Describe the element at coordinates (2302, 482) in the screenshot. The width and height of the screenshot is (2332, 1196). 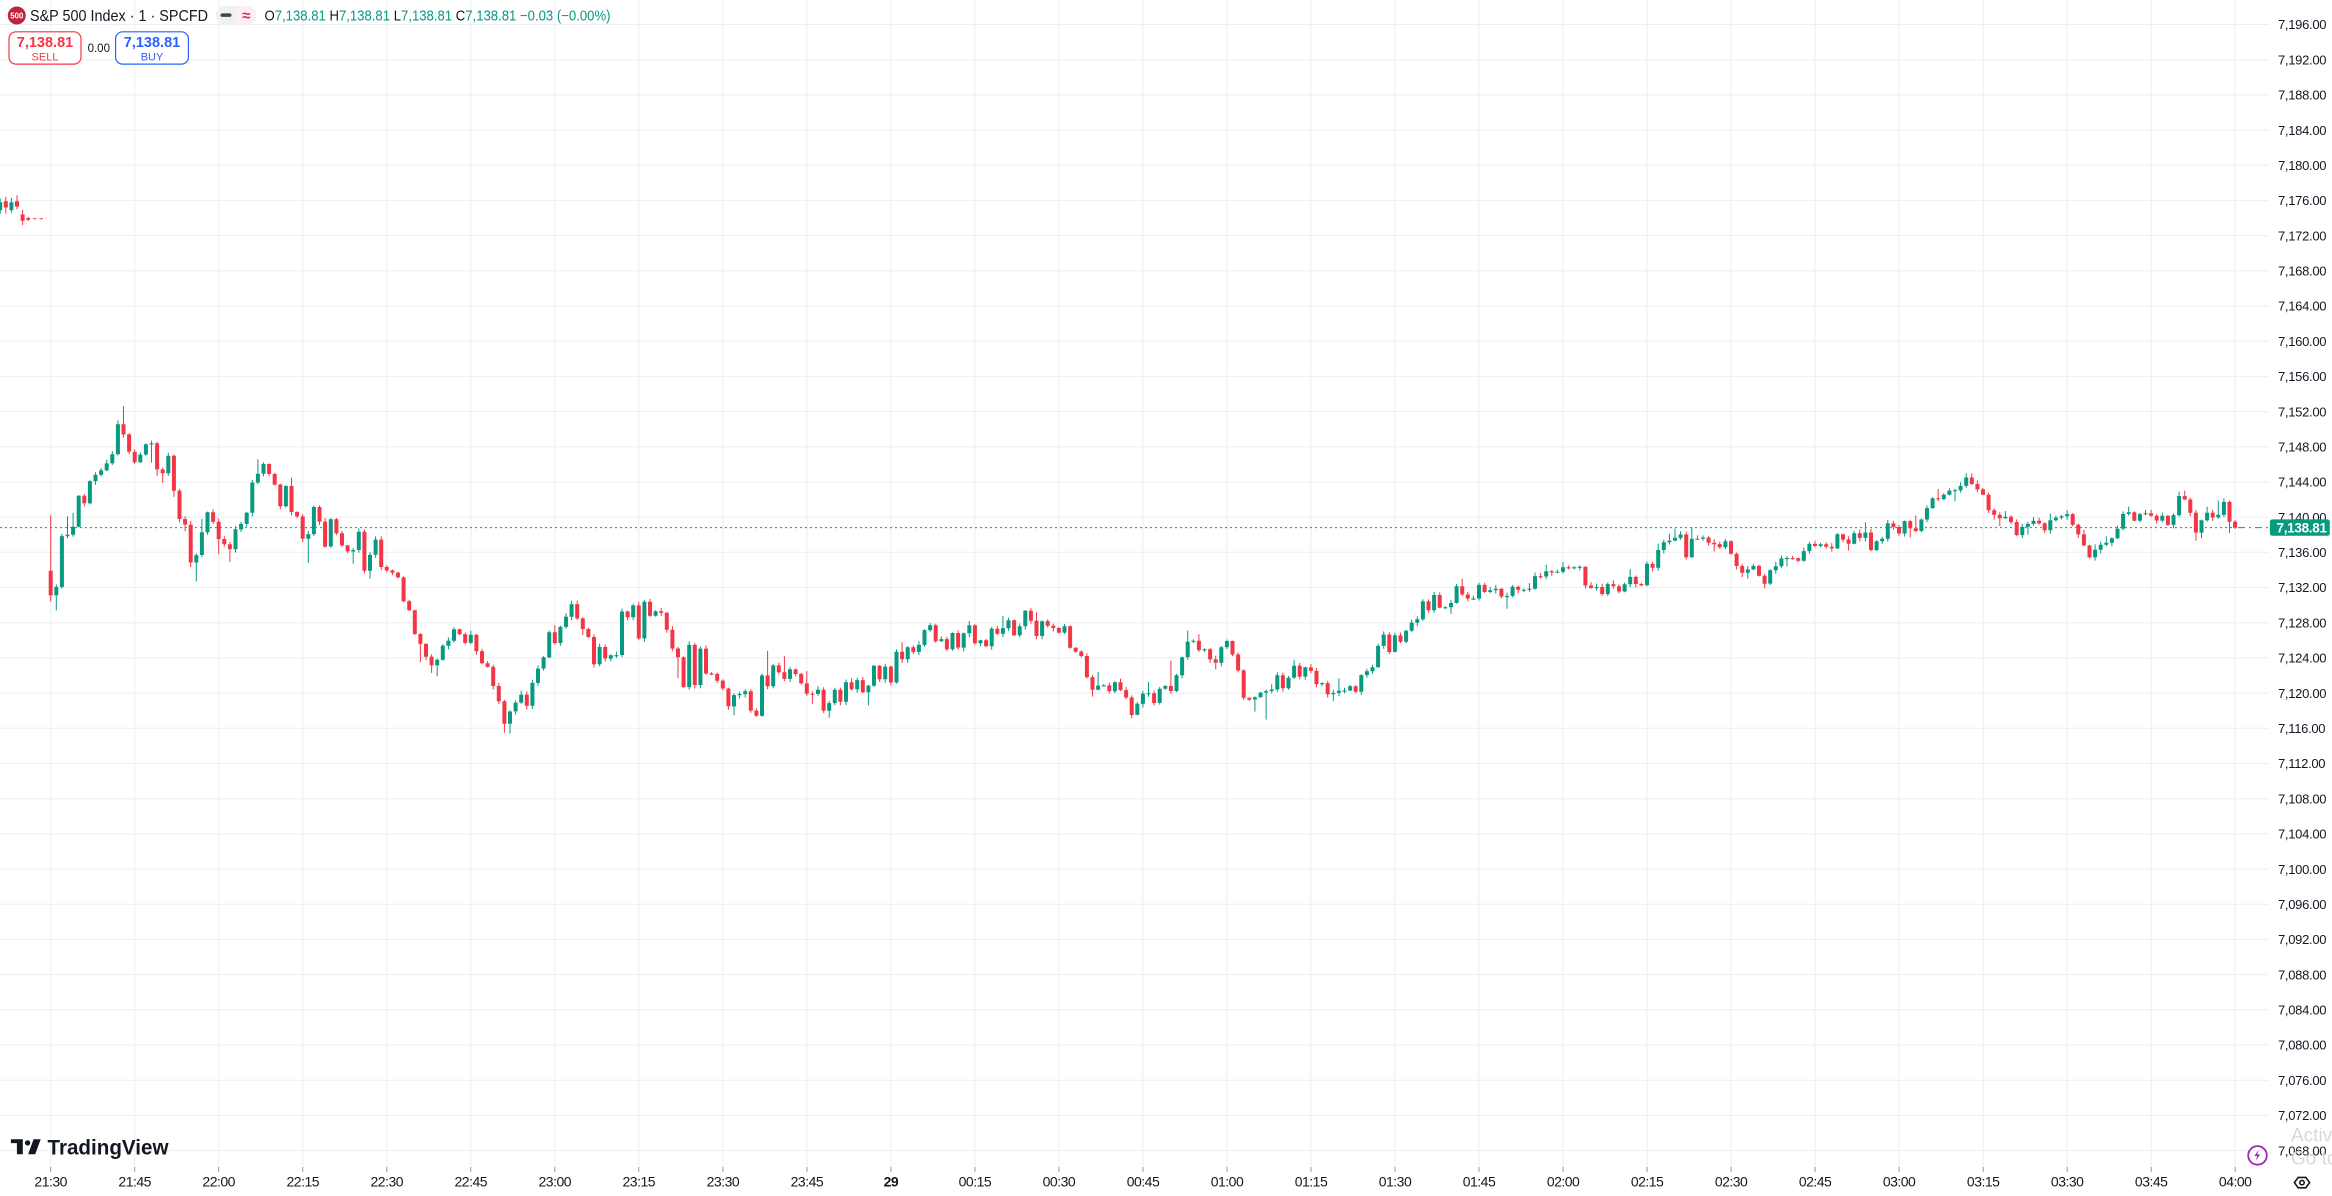
I see `svg-text: 7,144.00` at that location.